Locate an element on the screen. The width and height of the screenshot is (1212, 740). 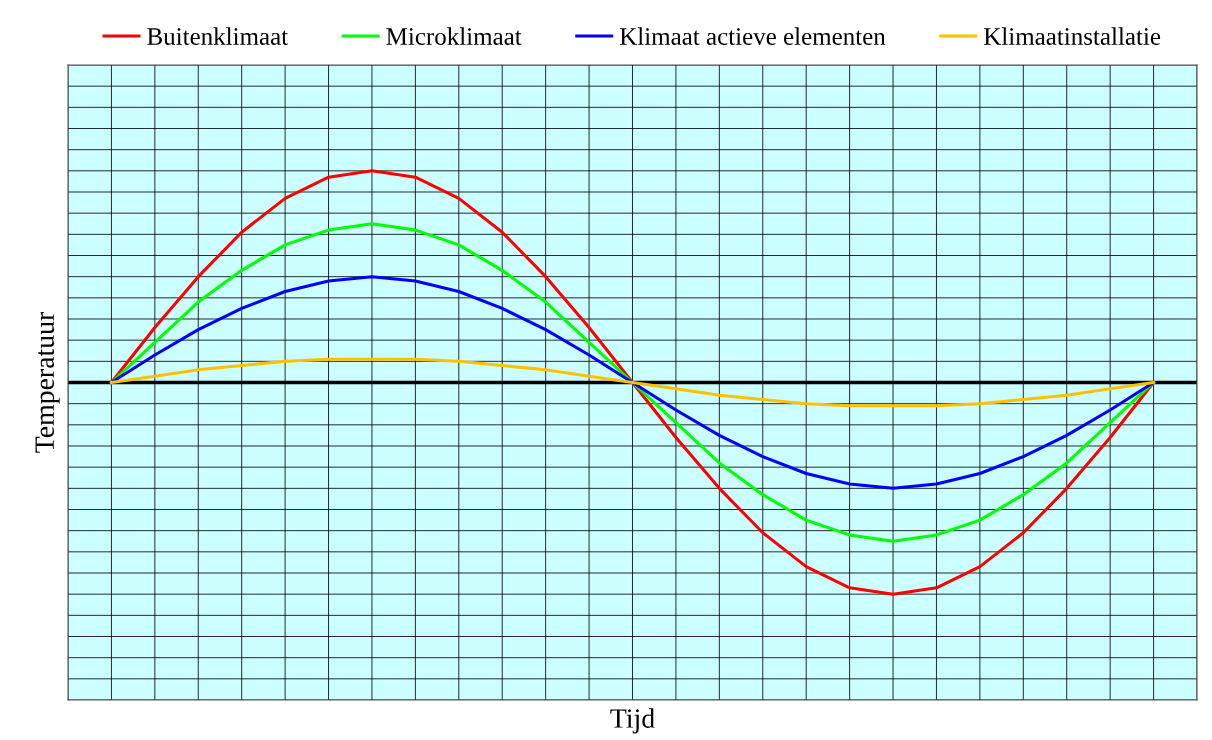
x-axis-title: Tijd is located at coordinates (632, 721).